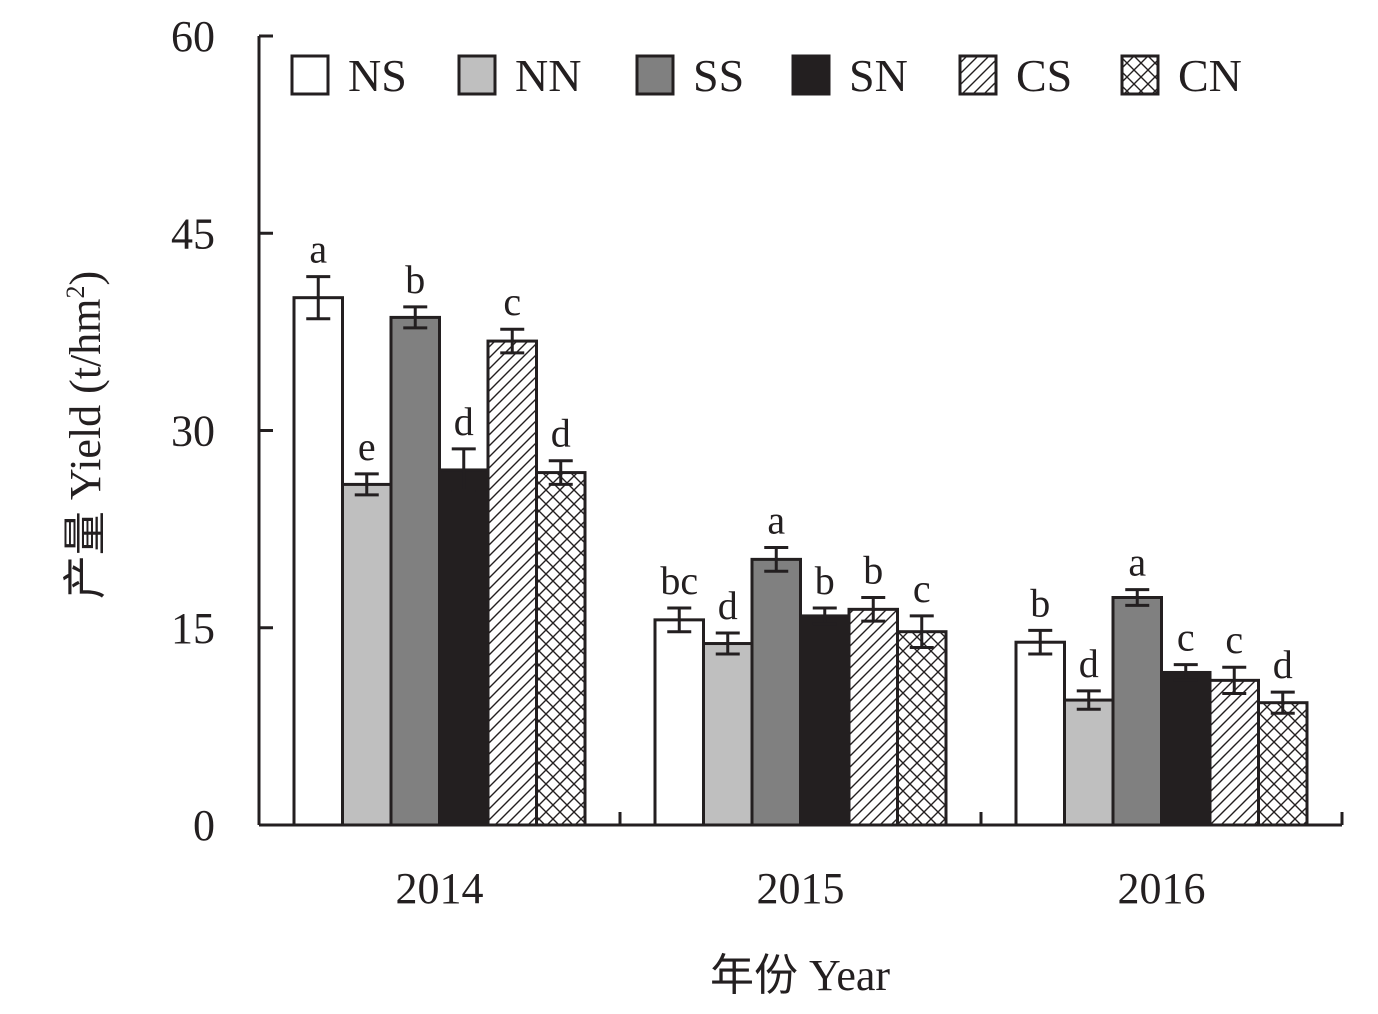 Image resolution: width=1378 pixels, height=1014 pixels. Describe the element at coordinates (310, 75) in the screenshot. I see `legend-swatch-ns` at that location.